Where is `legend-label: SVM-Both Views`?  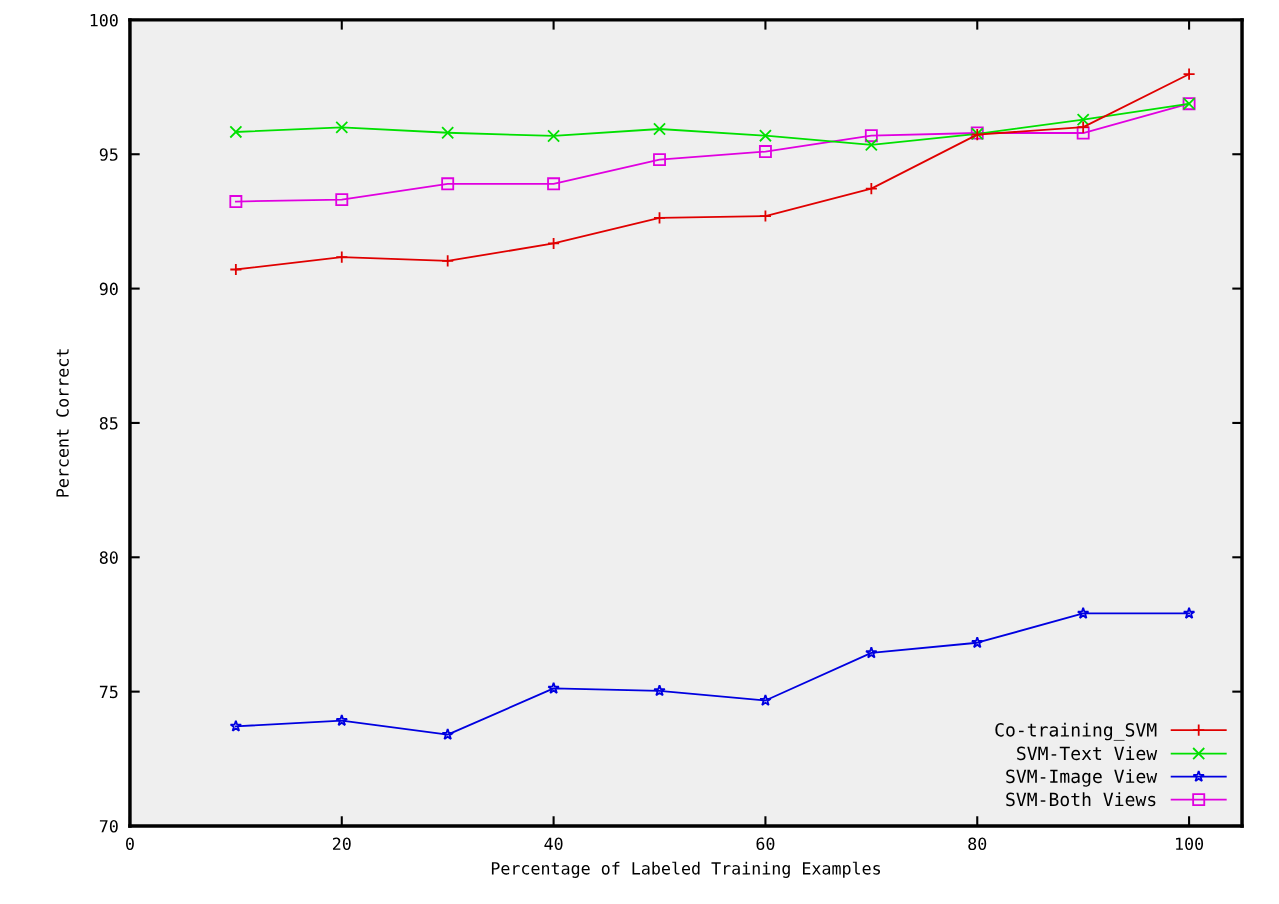
legend-label: SVM-Both Views is located at coordinates (1081, 799).